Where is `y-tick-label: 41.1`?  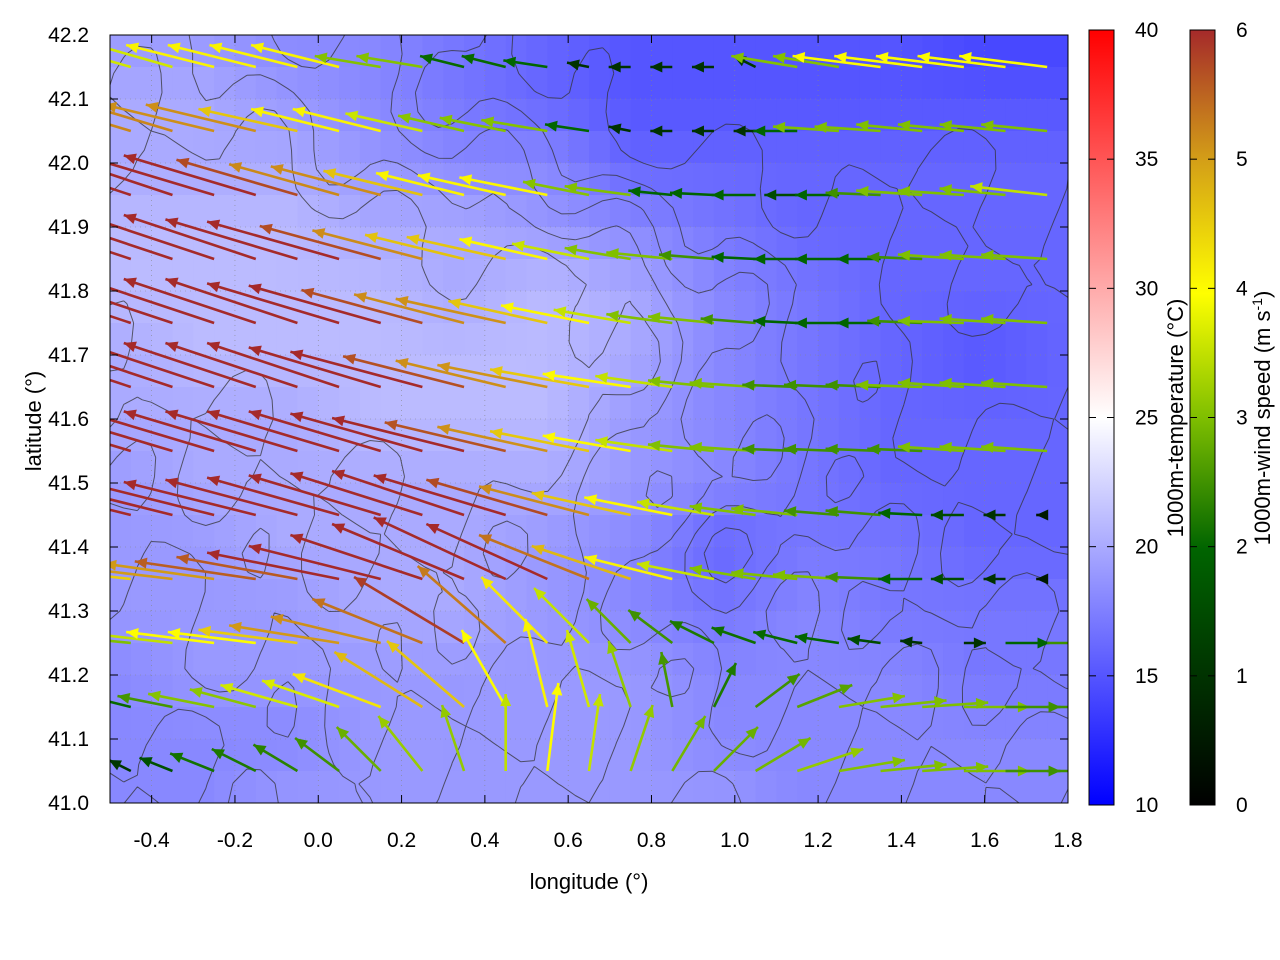 y-tick-label: 41.1 is located at coordinates (68, 739).